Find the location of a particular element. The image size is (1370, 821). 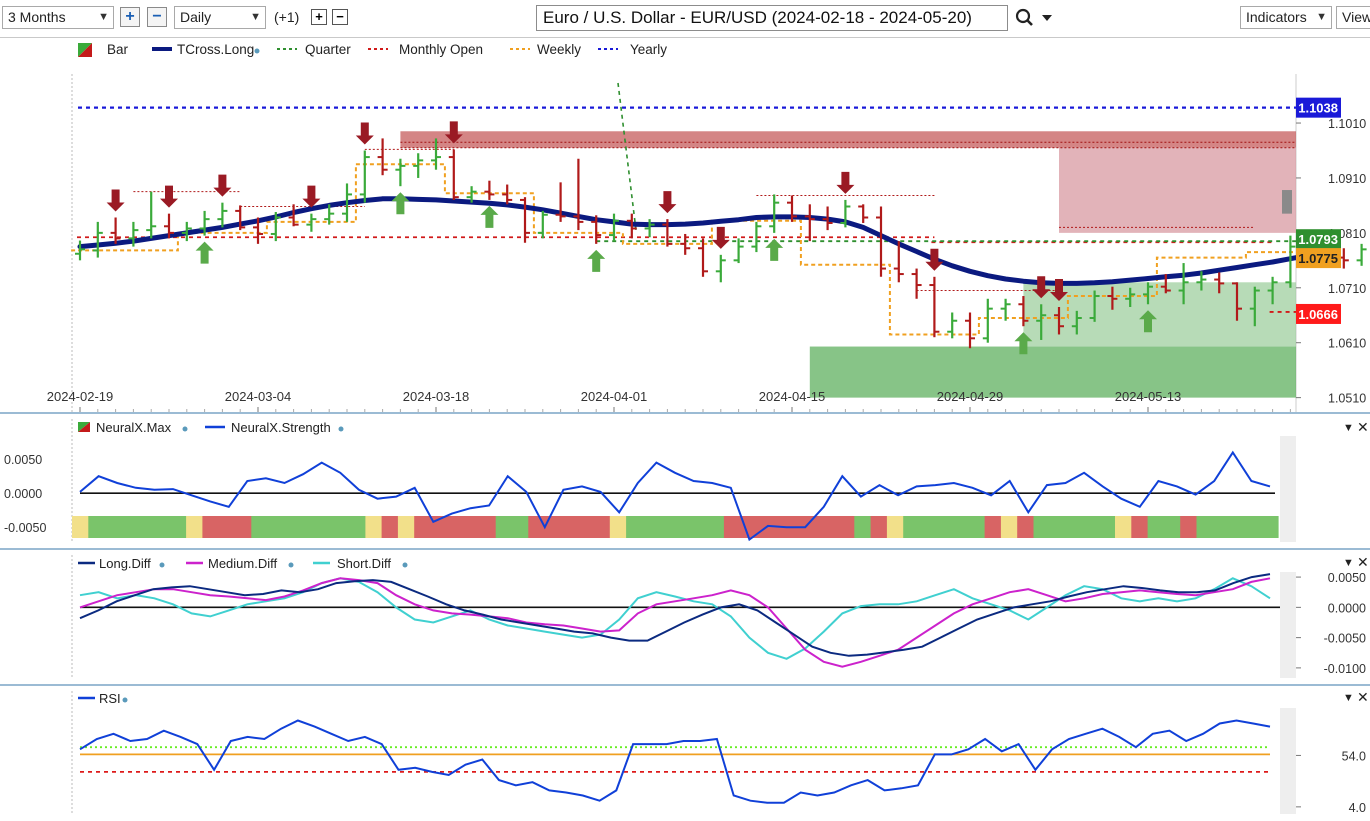

legend-monthly: Monthly Open is located at coordinates (425, 49).